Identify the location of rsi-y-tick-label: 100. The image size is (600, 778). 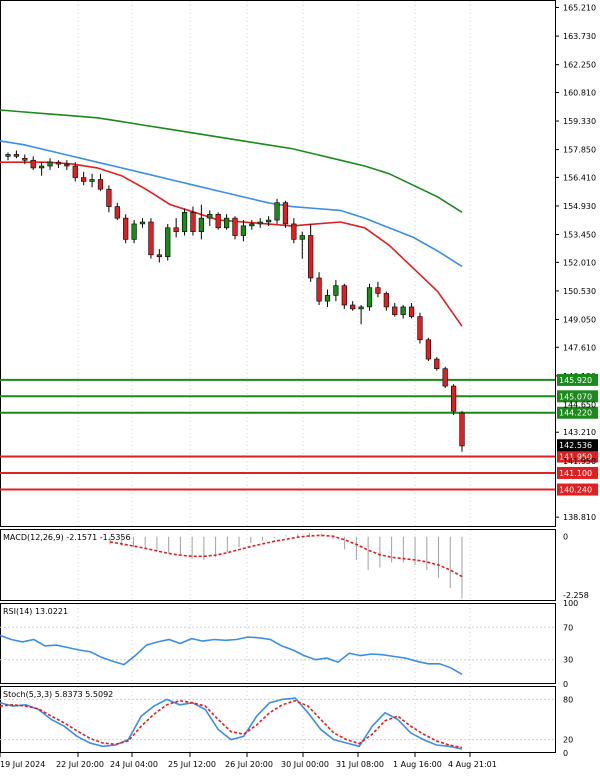
(570, 603).